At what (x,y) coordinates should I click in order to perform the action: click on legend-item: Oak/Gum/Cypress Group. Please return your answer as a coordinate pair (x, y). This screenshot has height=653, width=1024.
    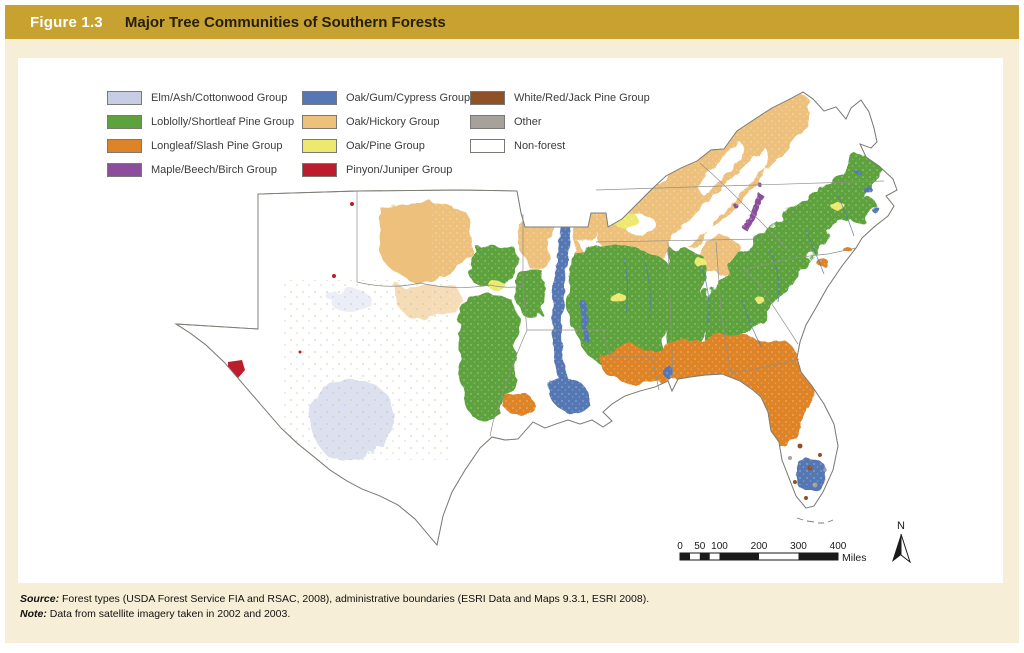
    Looking at the image, I should click on (386, 98).